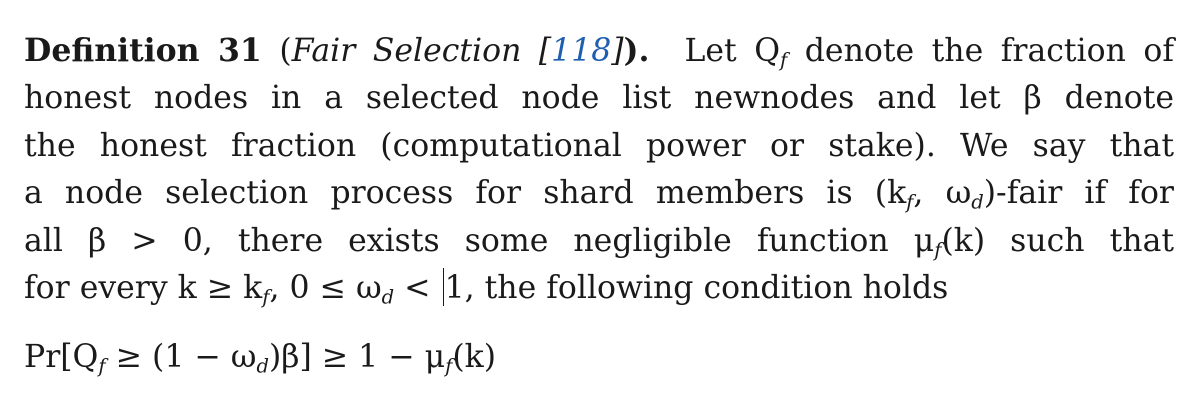 The height and width of the screenshot is (405, 1192). What do you see at coordinates (581, 51) in the screenshot?
I see `citation-link: 118` at bounding box center [581, 51].